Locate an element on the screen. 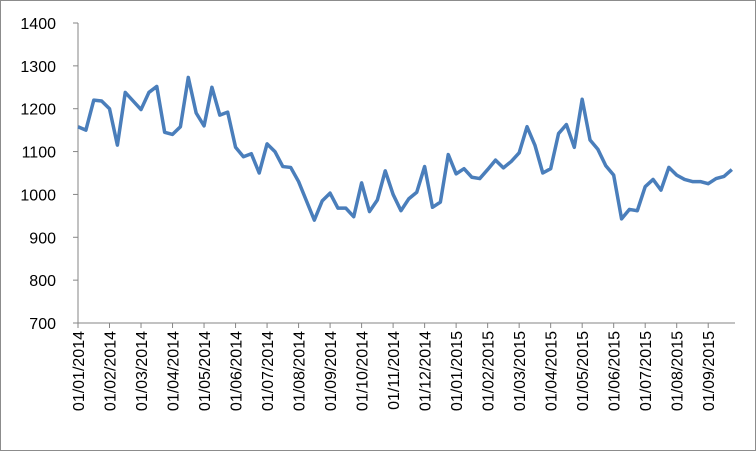 The height and width of the screenshot is (456, 756). y-tick-label: 800 is located at coordinates (42, 281).